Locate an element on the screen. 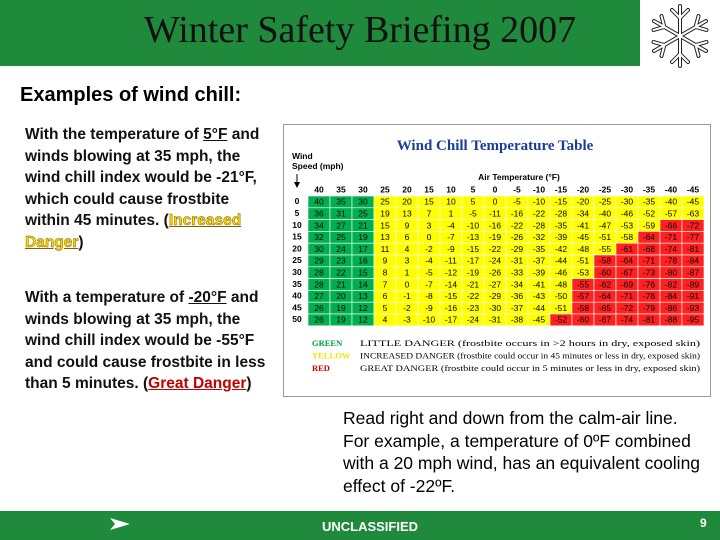  cell-value: -67 is located at coordinates (605, 320).